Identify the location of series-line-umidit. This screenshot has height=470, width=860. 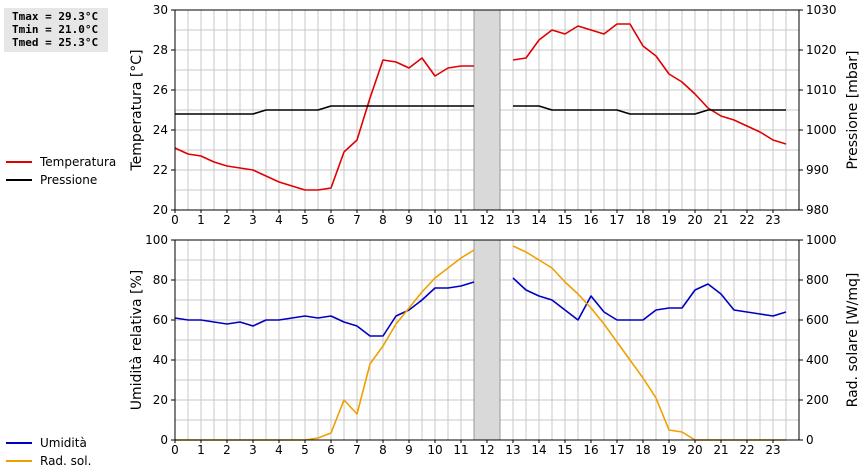
(480, 307).